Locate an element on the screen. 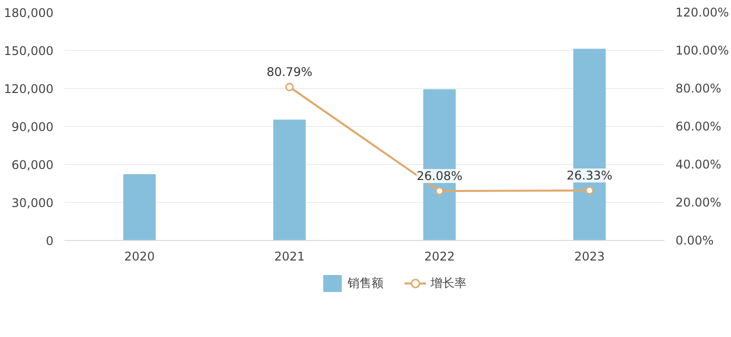 The height and width of the screenshot is (337, 731). legend-label: 增长率 is located at coordinates (448, 283).